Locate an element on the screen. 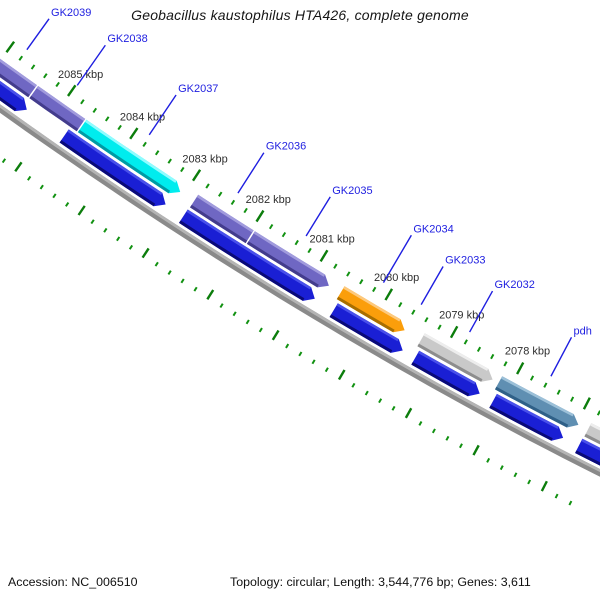 Image resolution: width=600 pixels, height=600 pixels. gene-label-GK2039: GK2039 is located at coordinates (71, 13).